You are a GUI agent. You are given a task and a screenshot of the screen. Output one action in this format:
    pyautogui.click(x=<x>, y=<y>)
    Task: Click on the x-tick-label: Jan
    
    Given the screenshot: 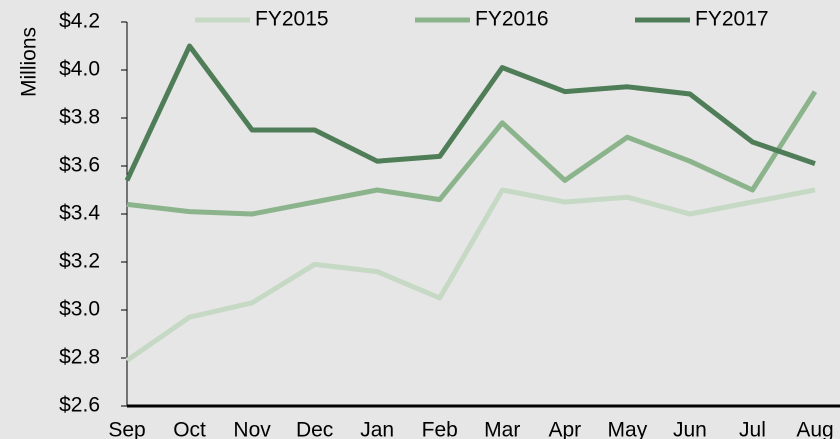 What is the action you would take?
    pyautogui.click(x=377, y=429)
    